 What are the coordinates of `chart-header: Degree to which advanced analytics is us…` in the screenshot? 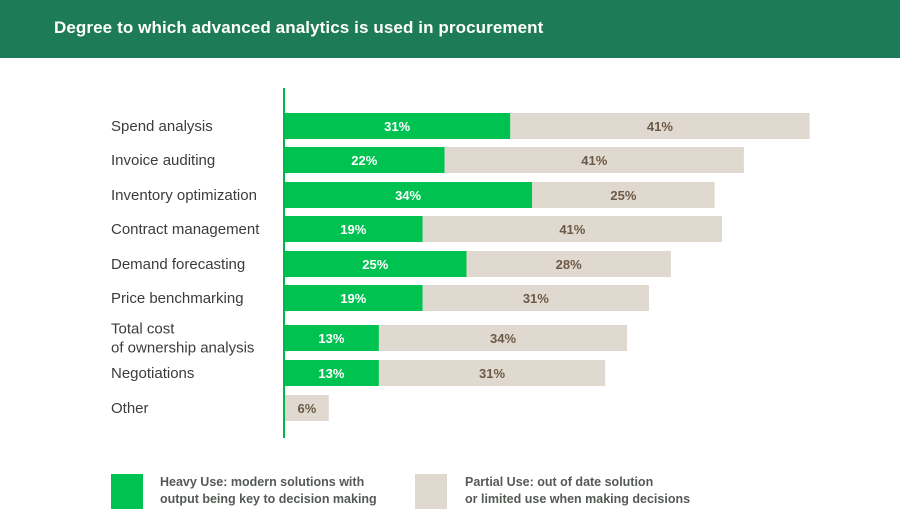 It's located at (450, 29).